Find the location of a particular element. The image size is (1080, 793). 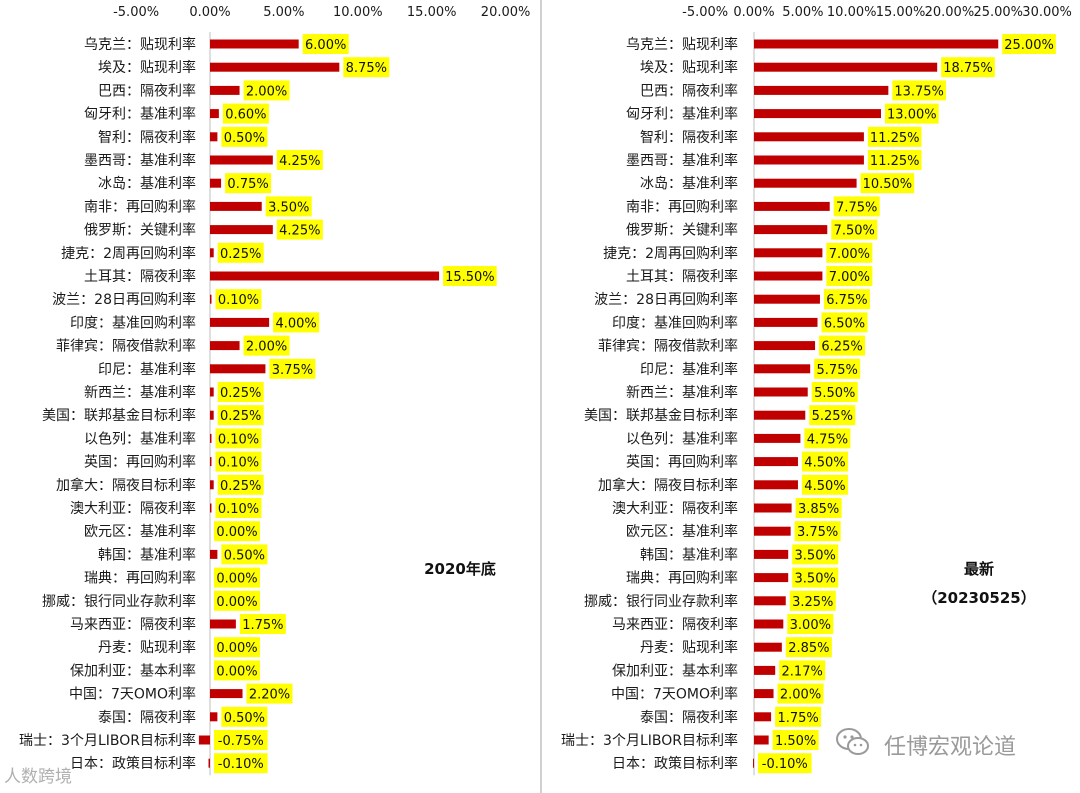

data-label: 7.50% is located at coordinates (854, 231).